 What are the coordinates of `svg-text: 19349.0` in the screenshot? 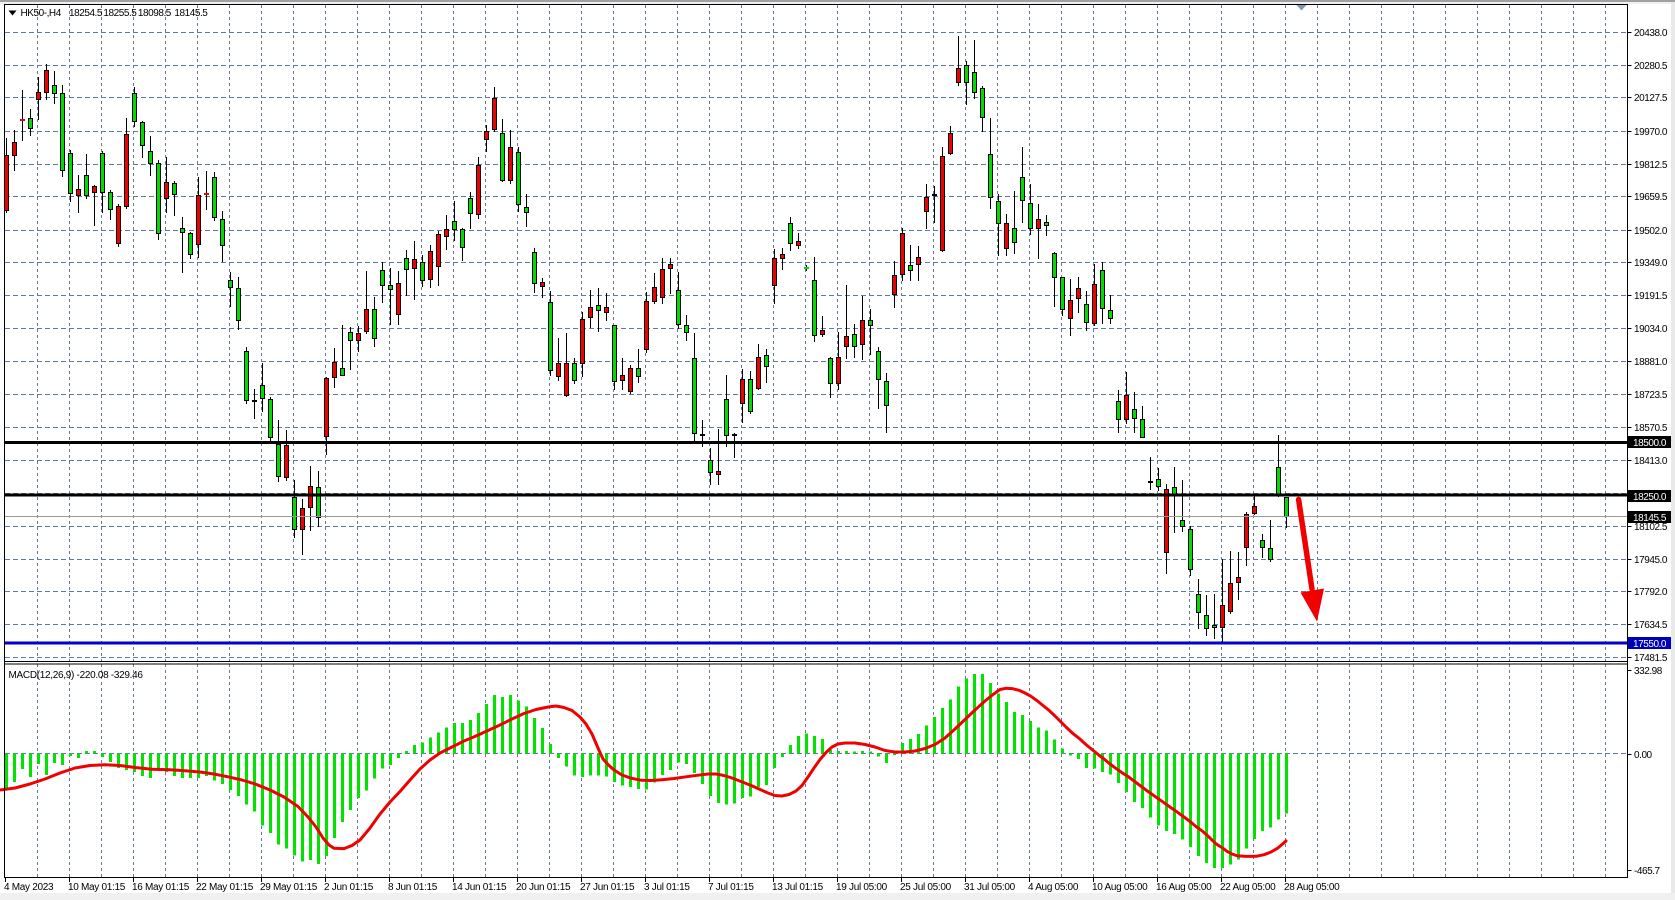 It's located at (1651, 263).